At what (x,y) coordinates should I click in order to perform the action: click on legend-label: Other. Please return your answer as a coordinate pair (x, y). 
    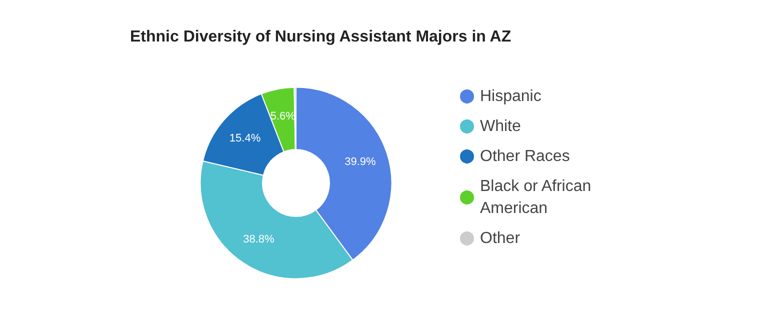
    Looking at the image, I should click on (500, 238).